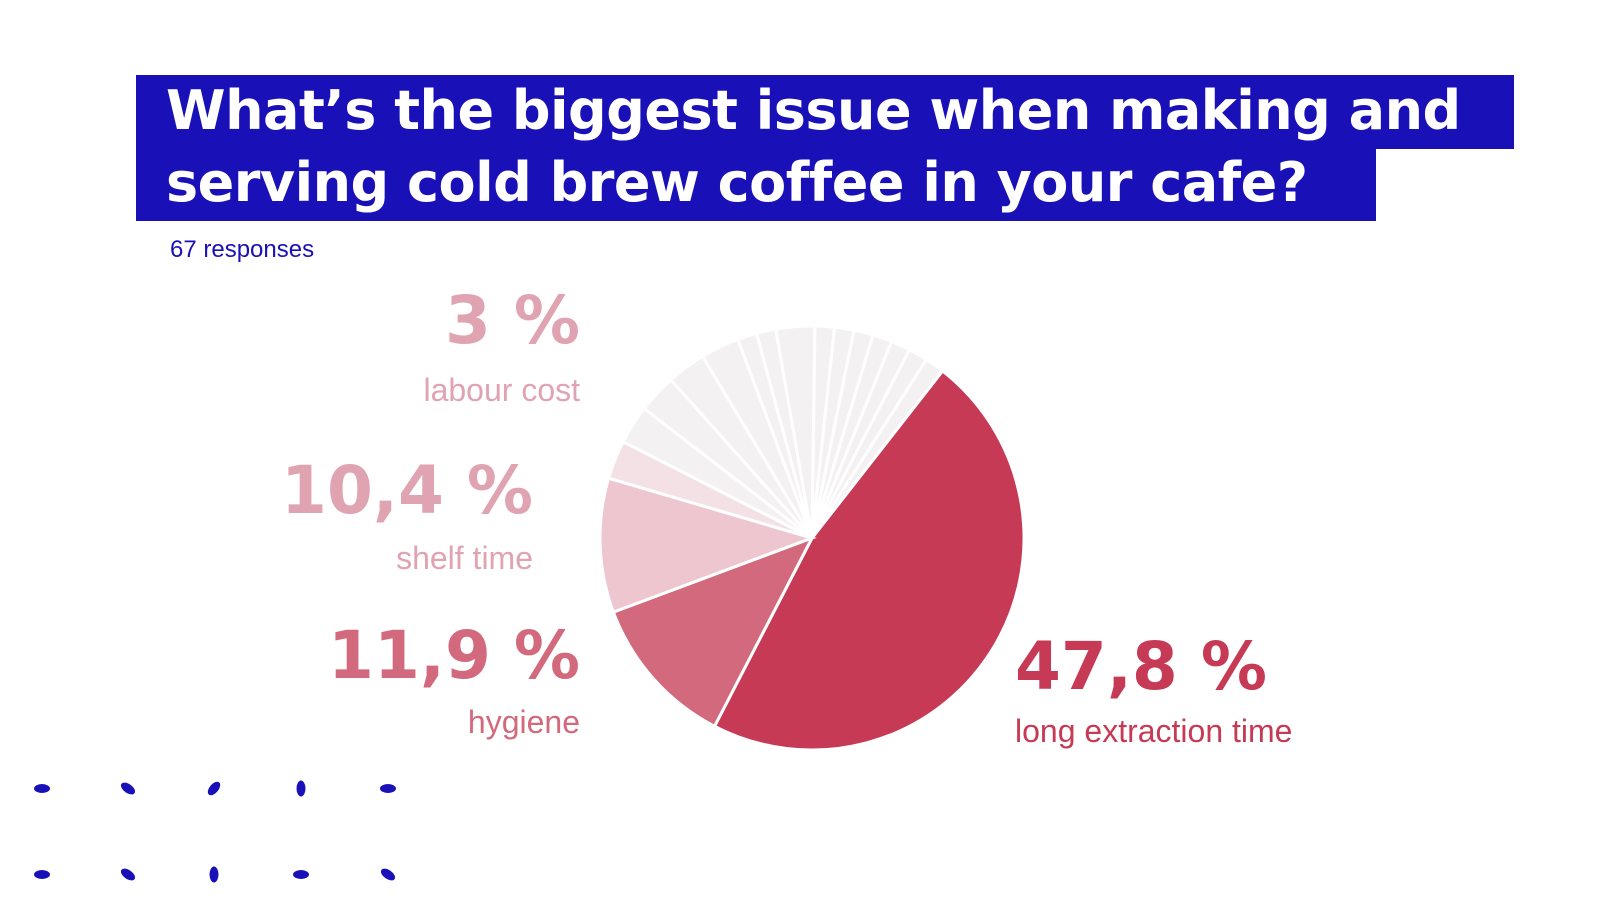 This screenshot has width=1600, height=900. Describe the element at coordinates (454, 655) in the screenshot. I see `hygiene-percent: 11,9 %` at that location.